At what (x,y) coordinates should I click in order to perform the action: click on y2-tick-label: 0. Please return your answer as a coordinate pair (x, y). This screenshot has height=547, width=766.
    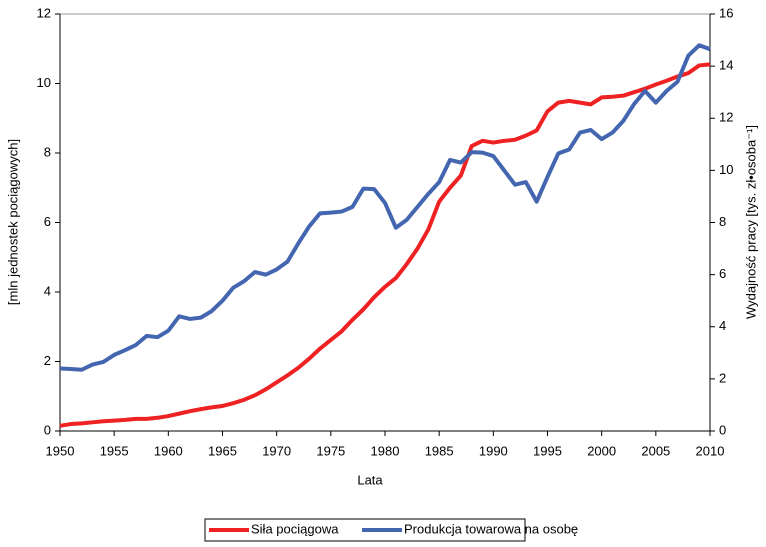
    Looking at the image, I should click on (722, 429).